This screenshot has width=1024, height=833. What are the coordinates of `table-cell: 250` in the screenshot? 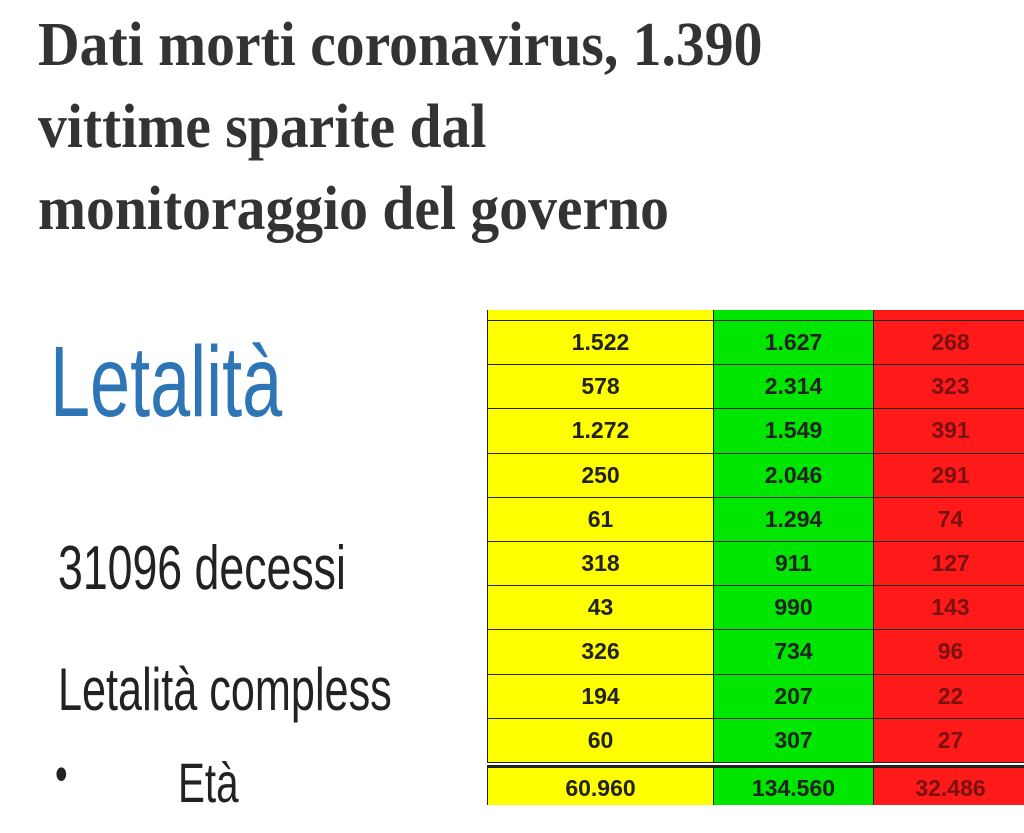 It's located at (600, 475).